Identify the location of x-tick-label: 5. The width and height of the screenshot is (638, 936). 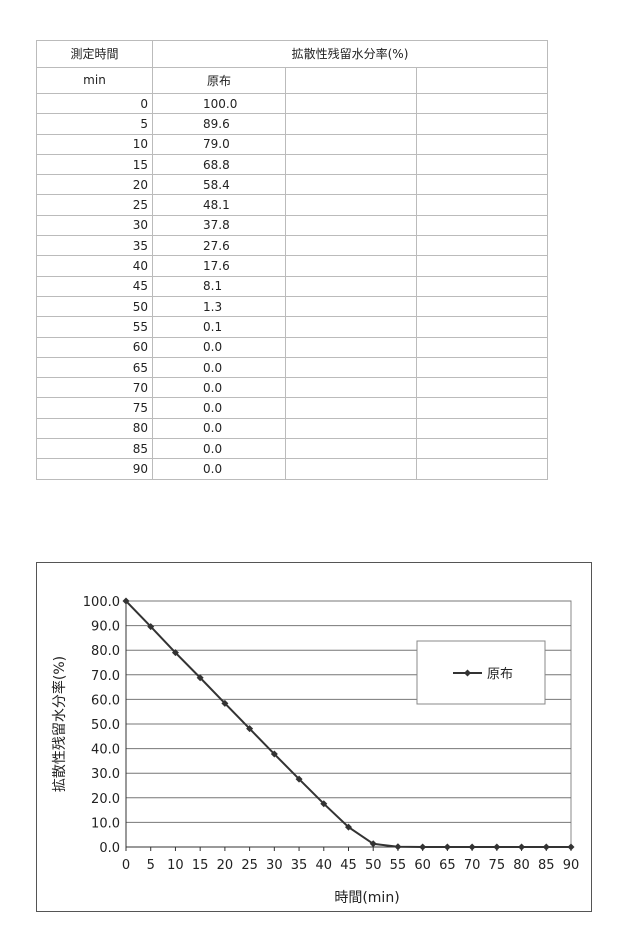
(151, 865).